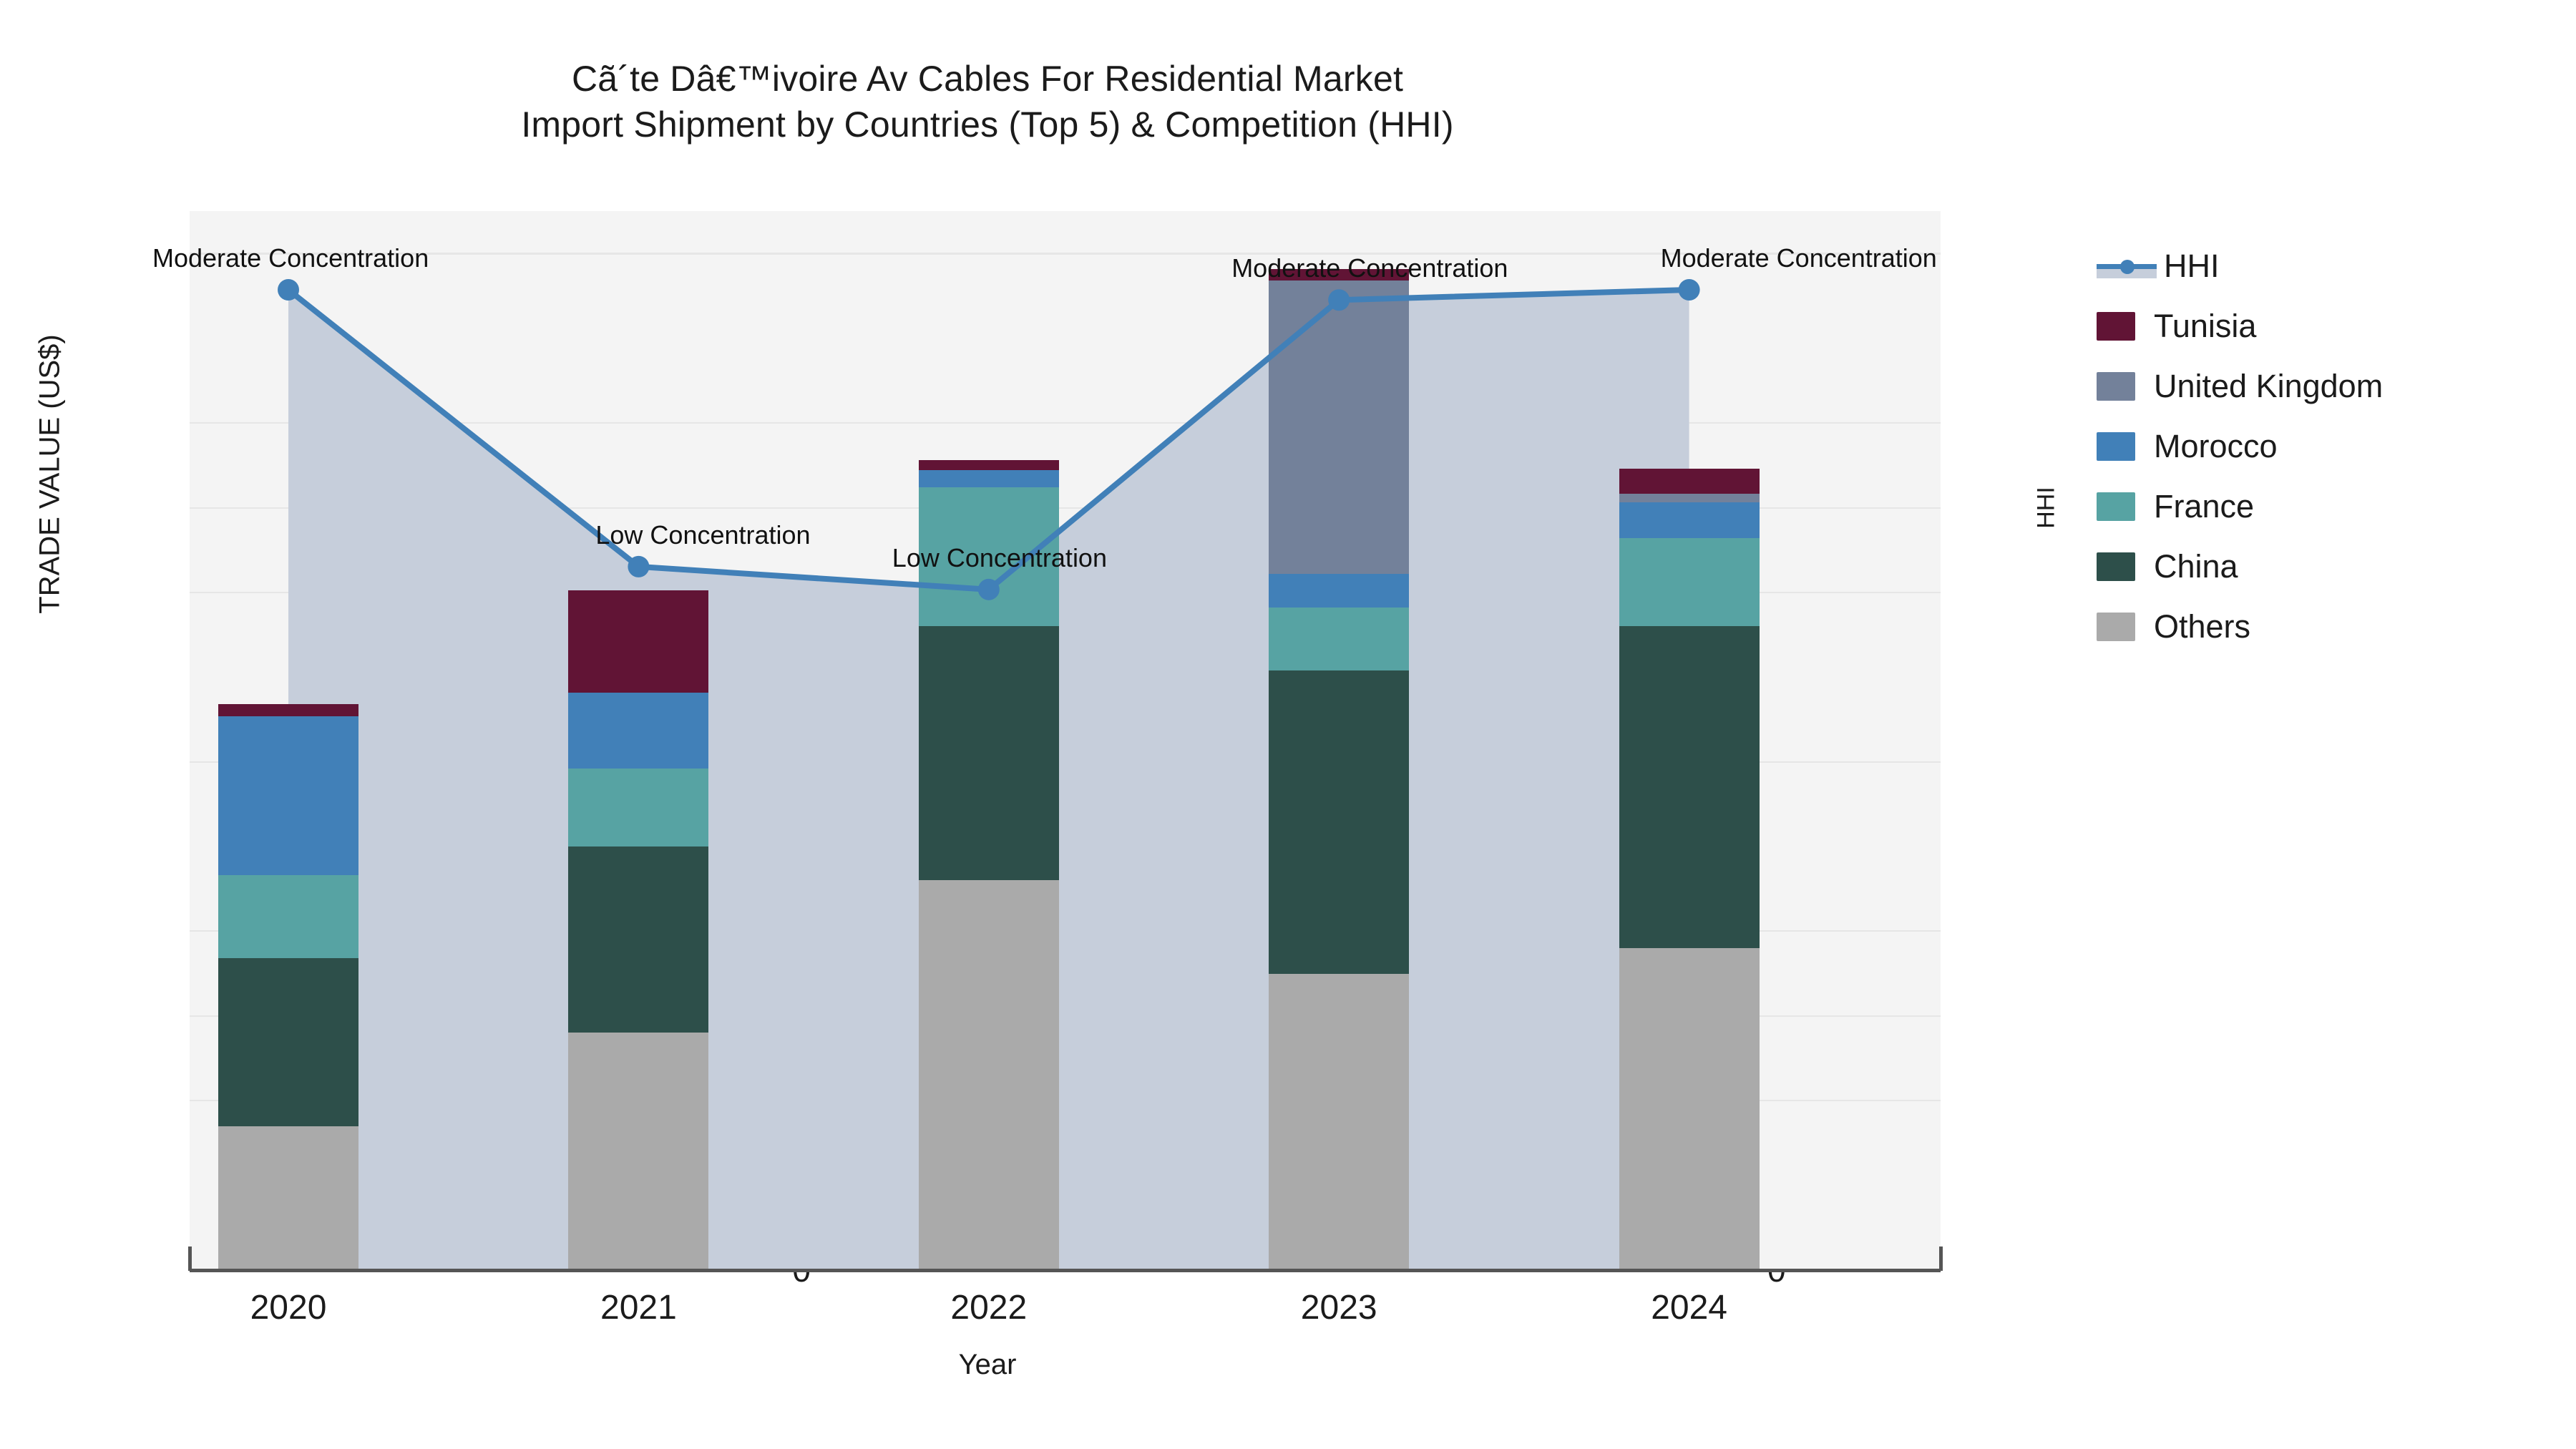 This screenshot has height=1449, width=2576. What do you see at coordinates (2202, 626) in the screenshot?
I see `legend-item-label: Others` at bounding box center [2202, 626].